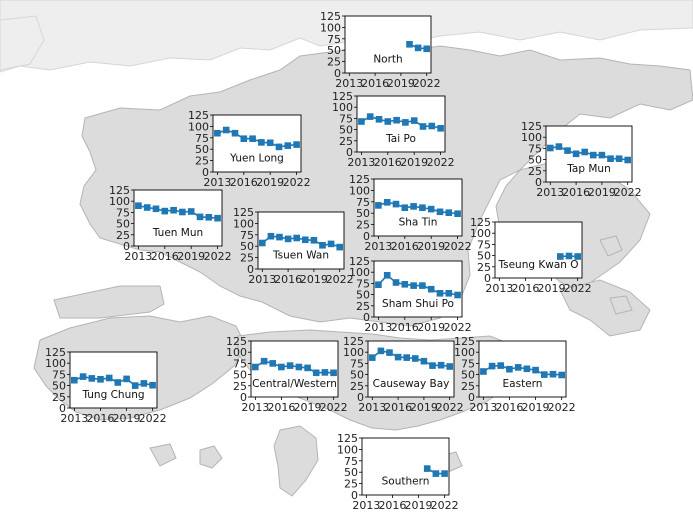 The width and height of the screenshot is (693, 522). I want to click on station-label: Sham Shui Po, so click(418, 304).